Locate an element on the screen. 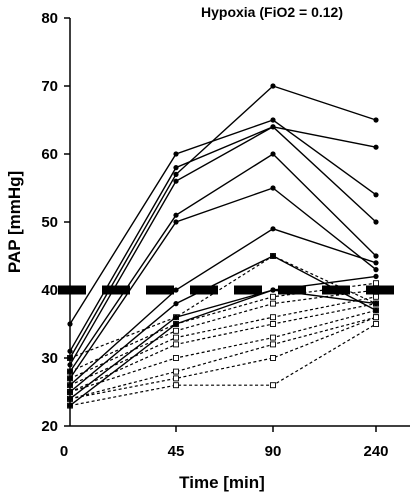 Image resolution: width=420 pixels, height=500 pixels. x-tick-label: 45 is located at coordinates (176, 451).